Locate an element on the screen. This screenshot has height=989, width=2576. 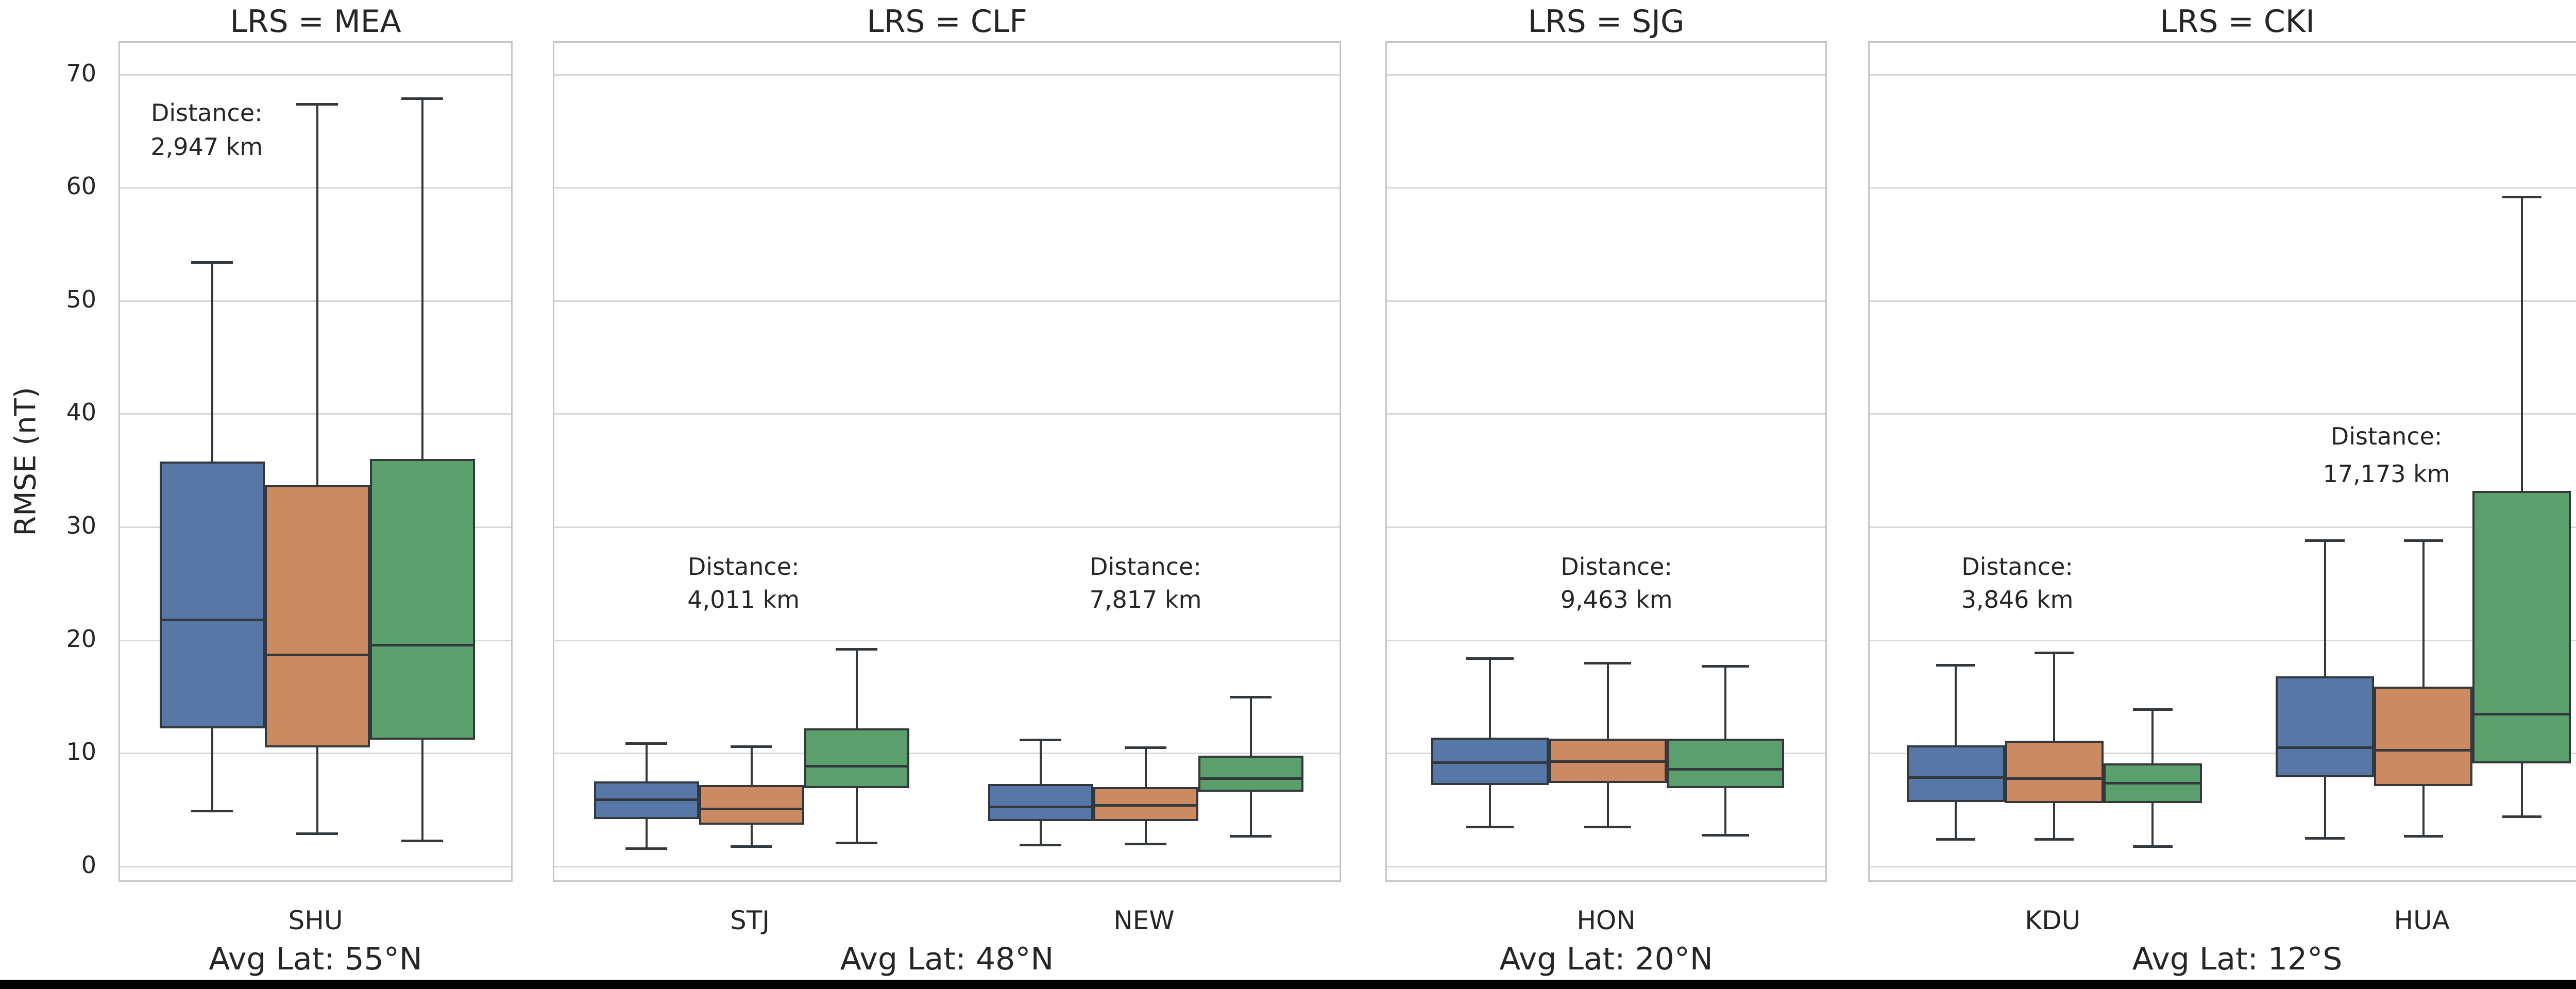
box-hon-knn-lower-whisker is located at coordinates (1607, 804).